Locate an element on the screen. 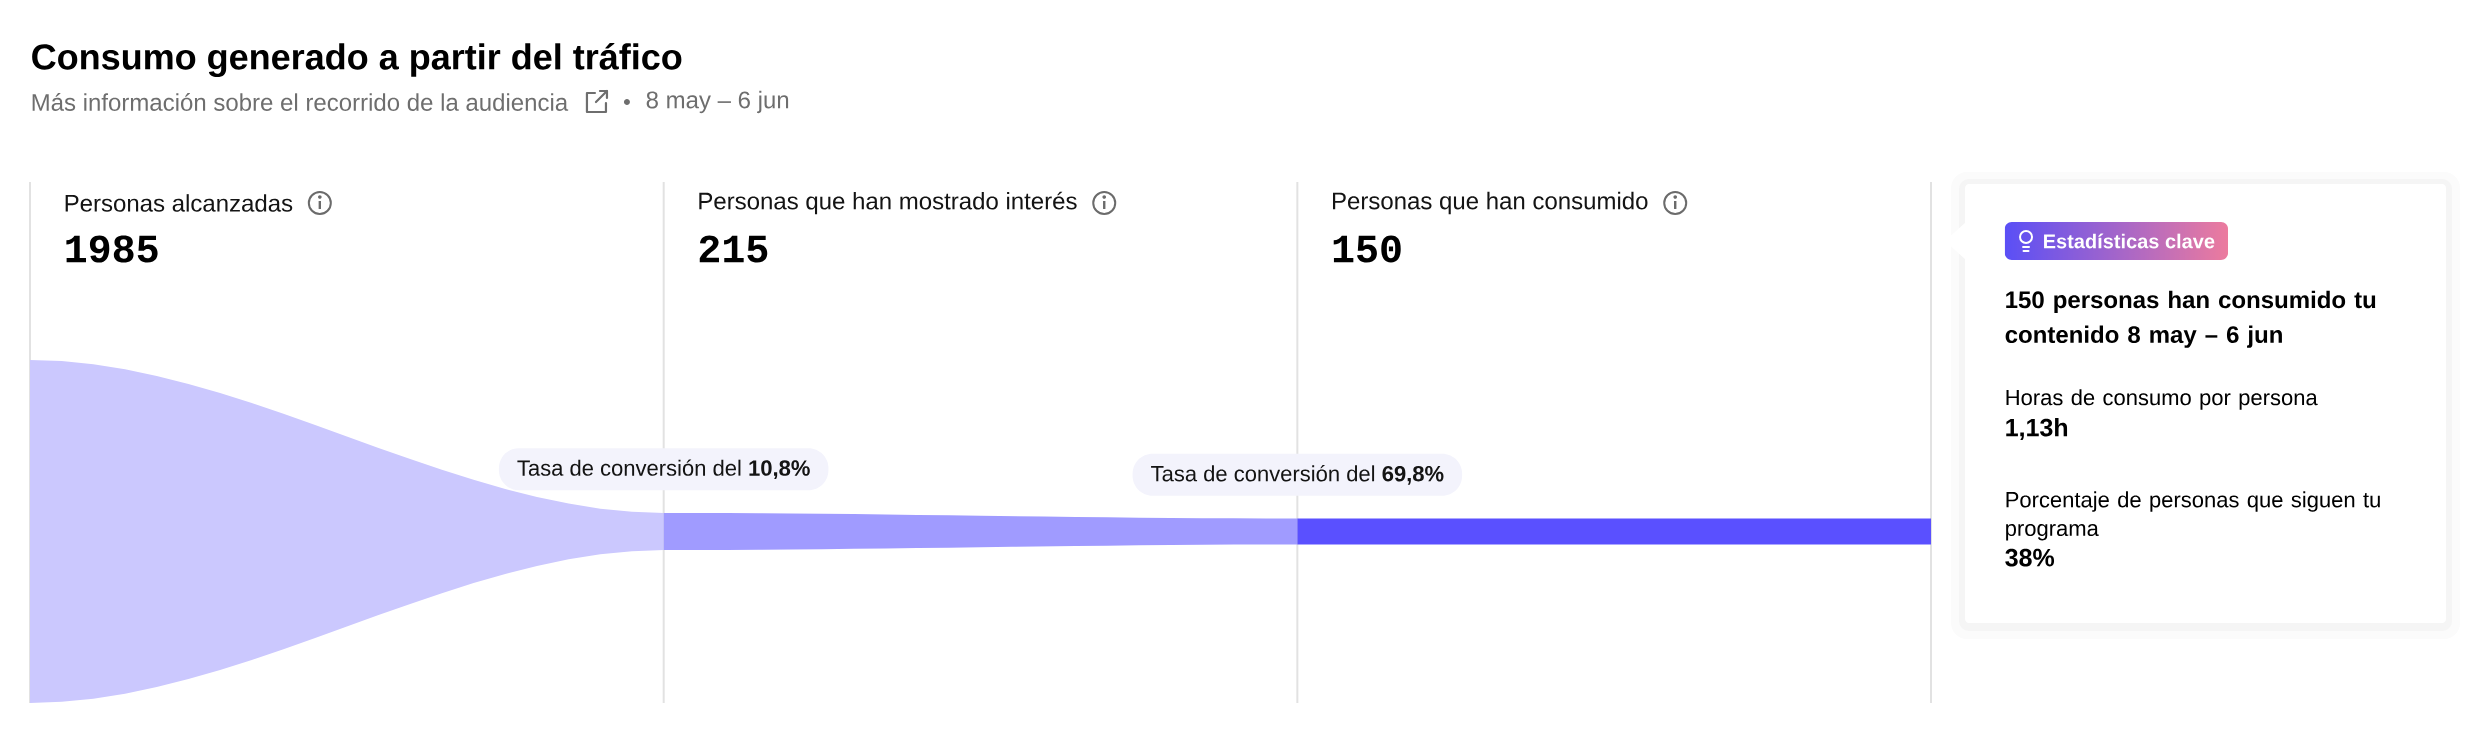 The height and width of the screenshot is (738, 2488). text: Tasa de conversión del 10,8% is located at coordinates (663, 469).